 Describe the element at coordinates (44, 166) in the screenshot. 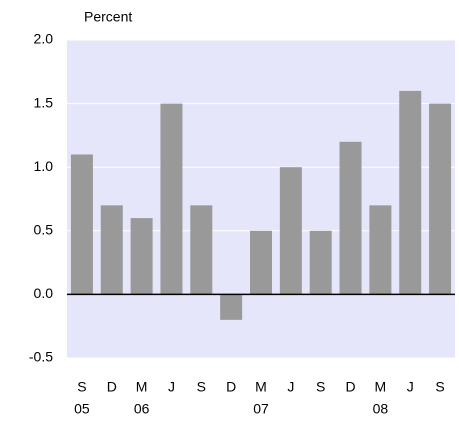

I see `y-tick-label: 1.0` at that location.